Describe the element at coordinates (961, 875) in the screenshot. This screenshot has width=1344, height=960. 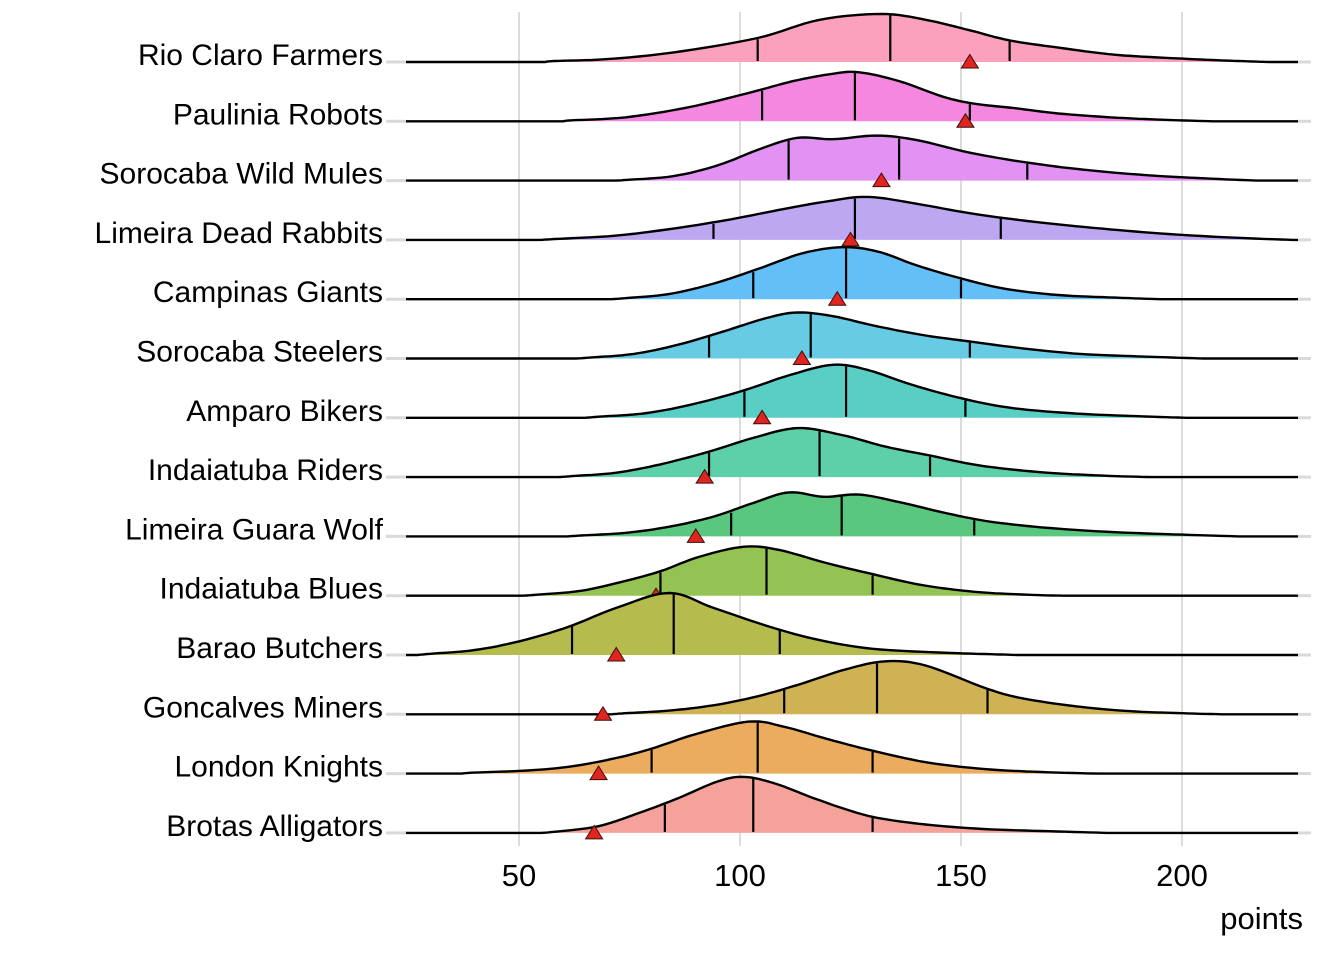
I see `x-tick-label-150: 150` at that location.